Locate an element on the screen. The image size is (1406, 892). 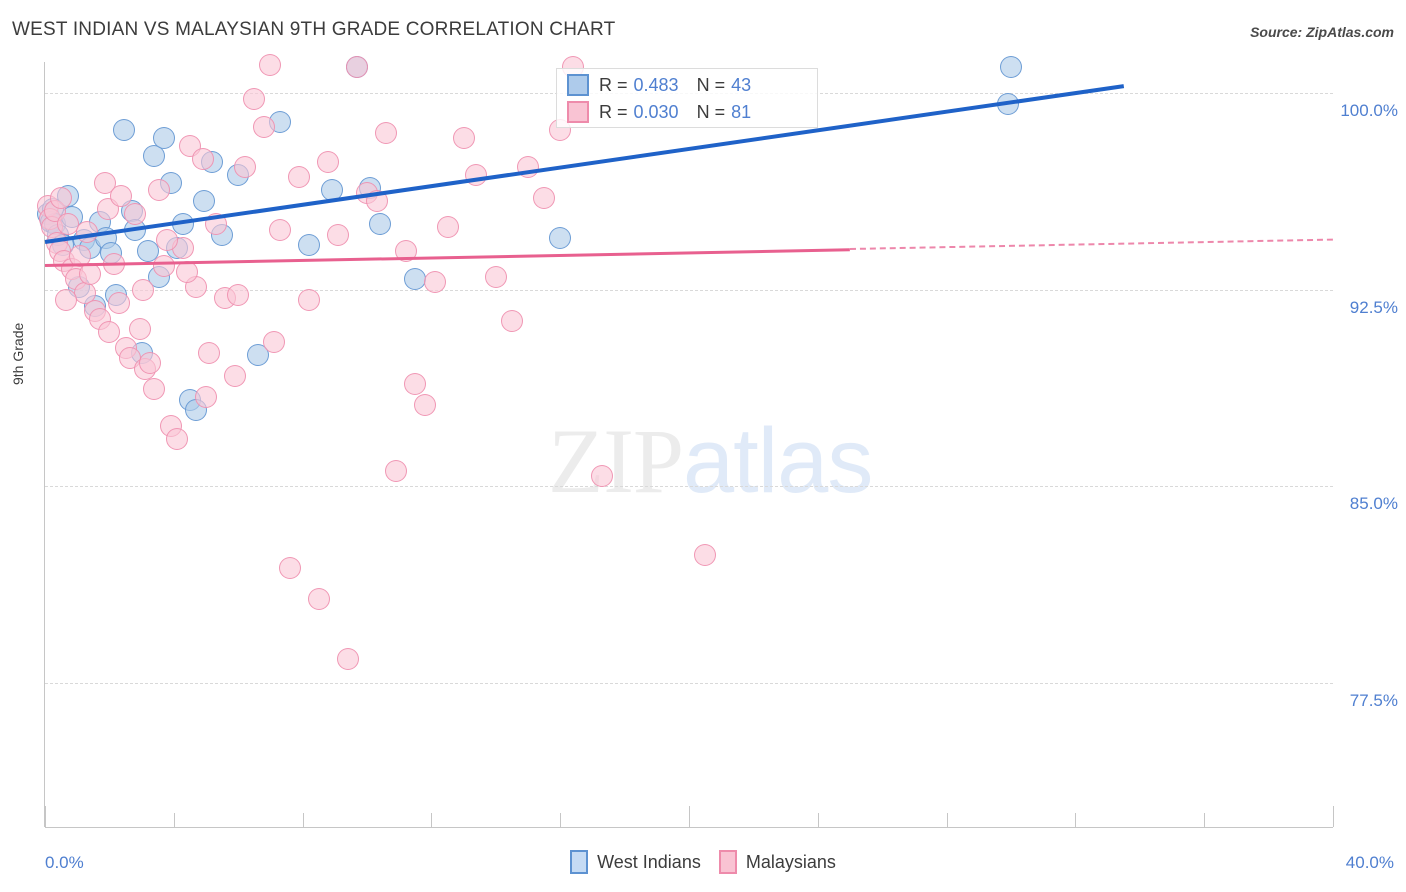
legend-row-west-indians: R = 0.483 N = 43 is located at coordinates (659, 85).